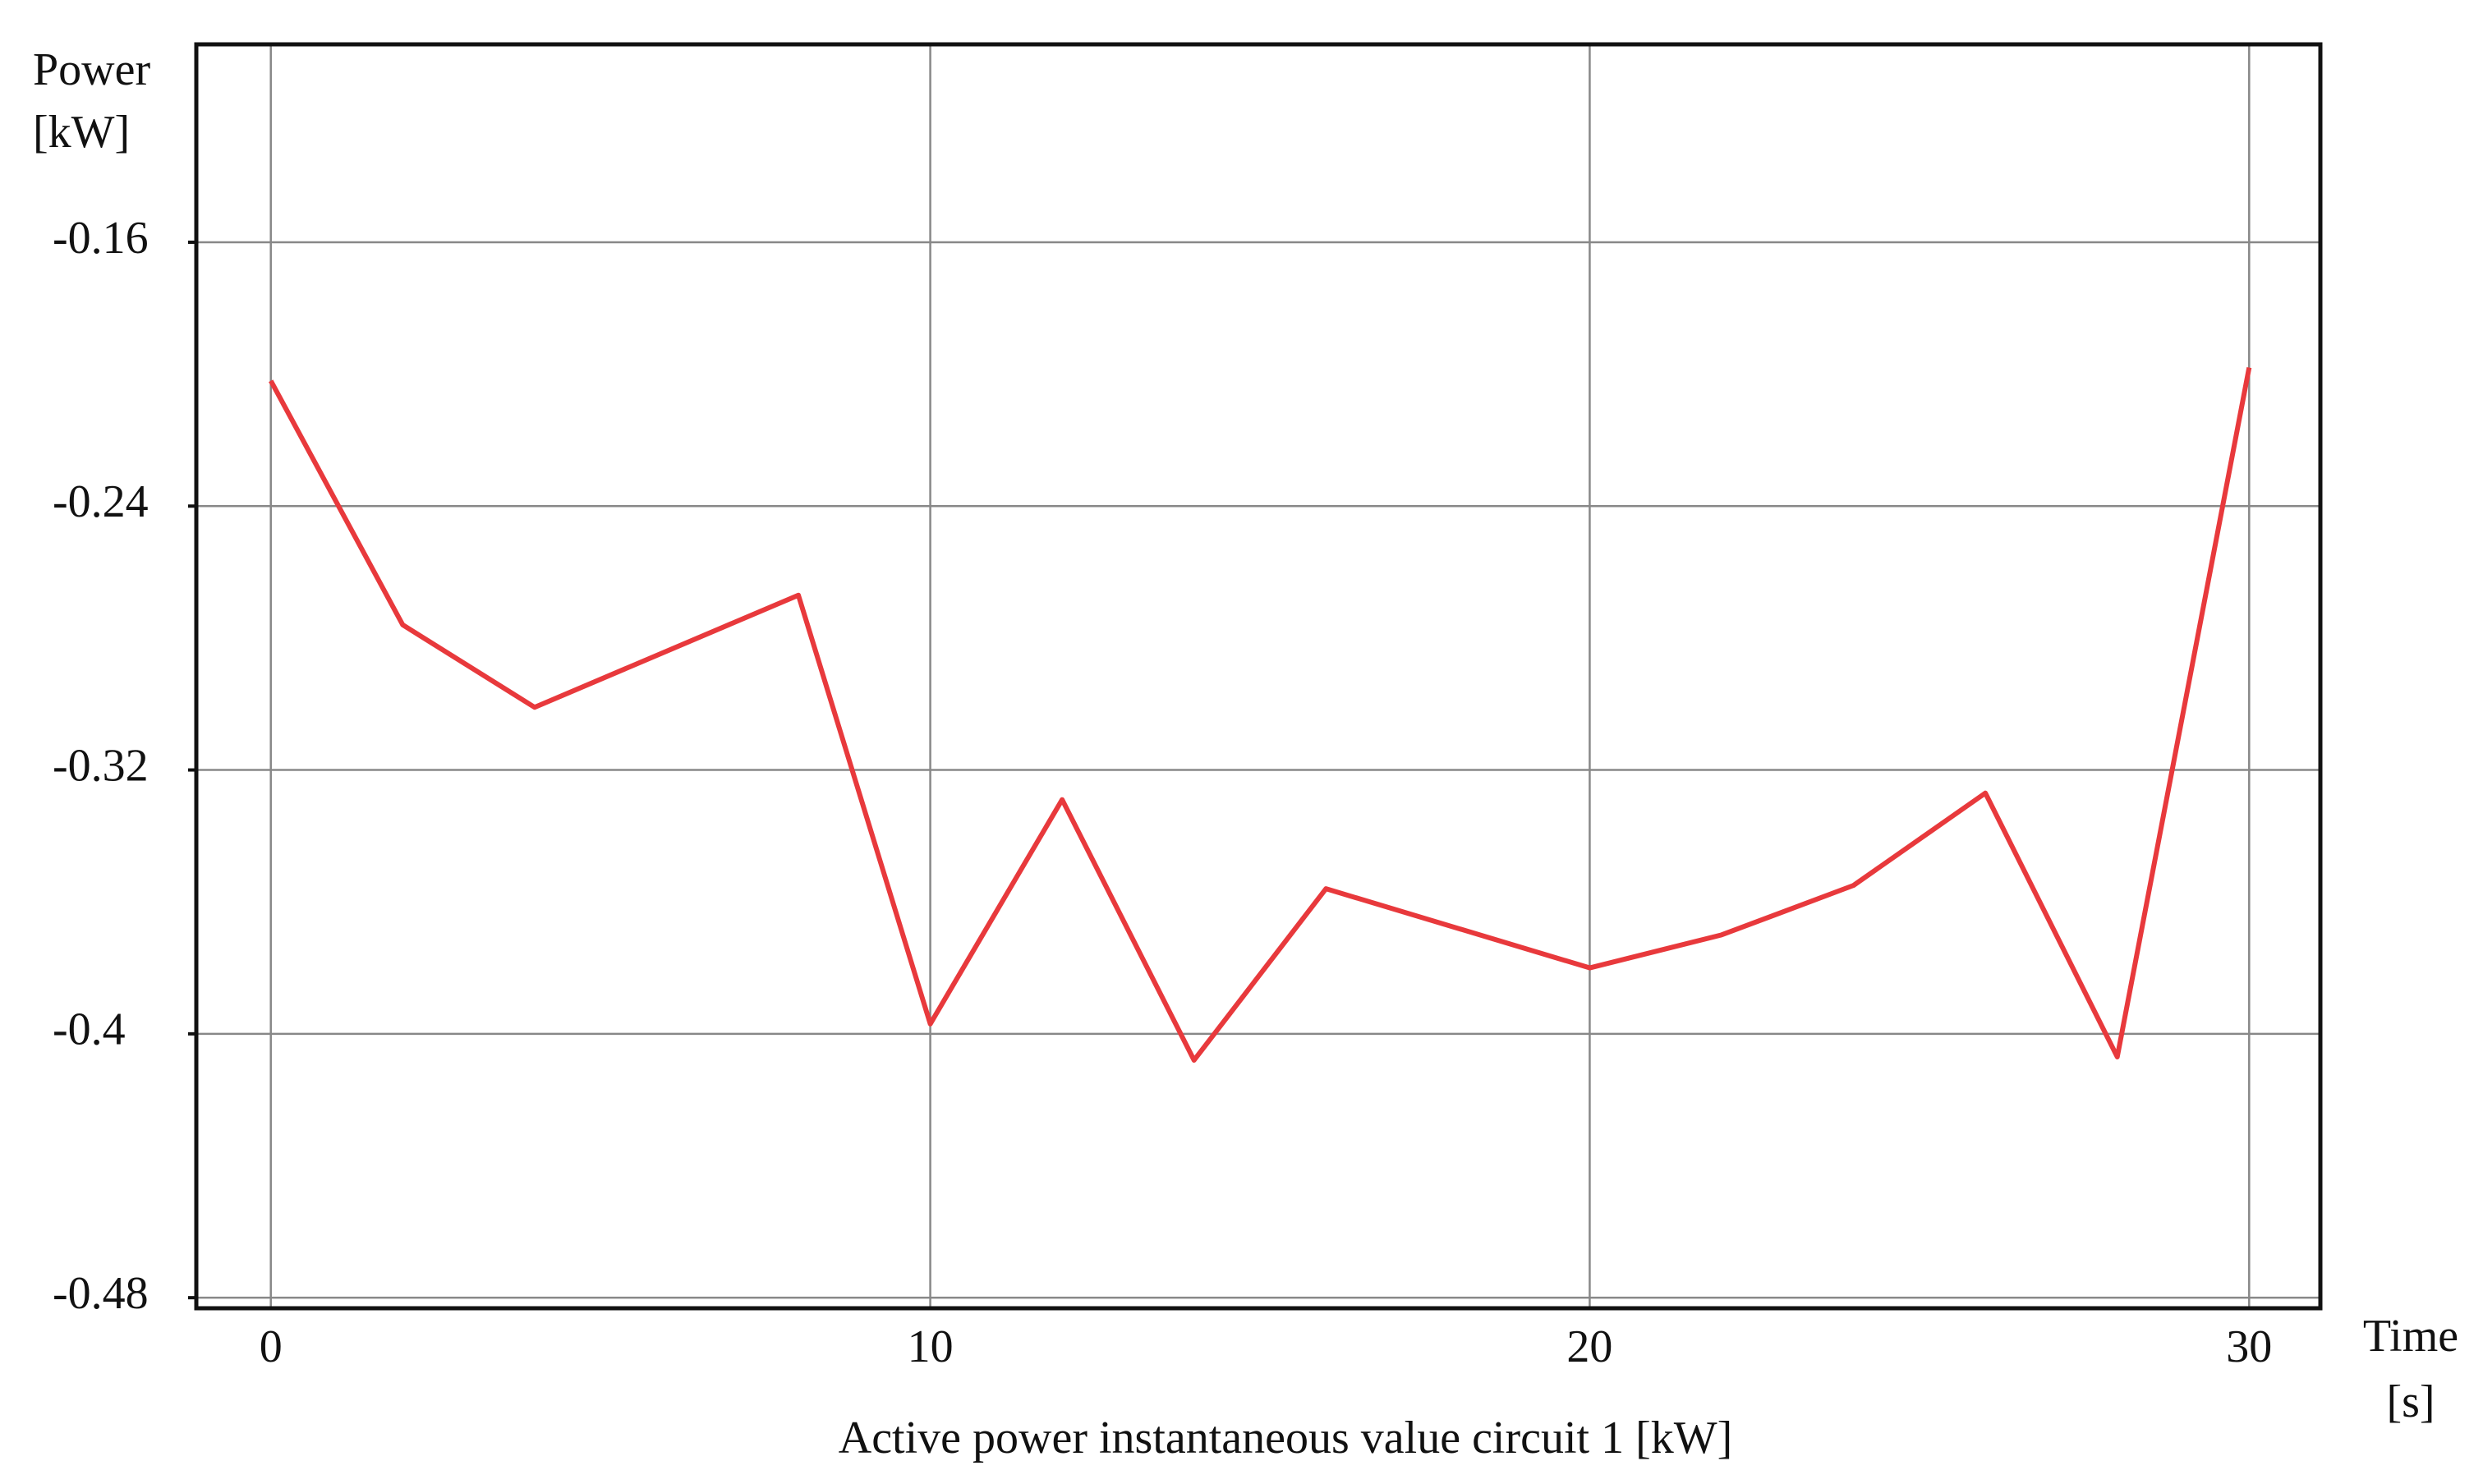 This screenshot has height=1484, width=2483. Describe the element at coordinates (92, 69) in the screenshot. I see `y-axis-label: Power` at that location.